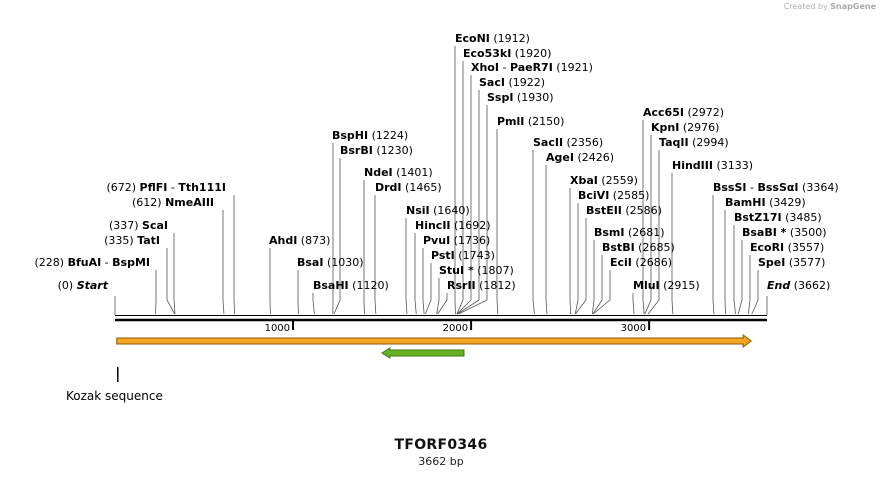 The width and height of the screenshot is (882, 477). Describe the element at coordinates (388, 187) in the screenshot. I see `site-name: DrdI` at that location.